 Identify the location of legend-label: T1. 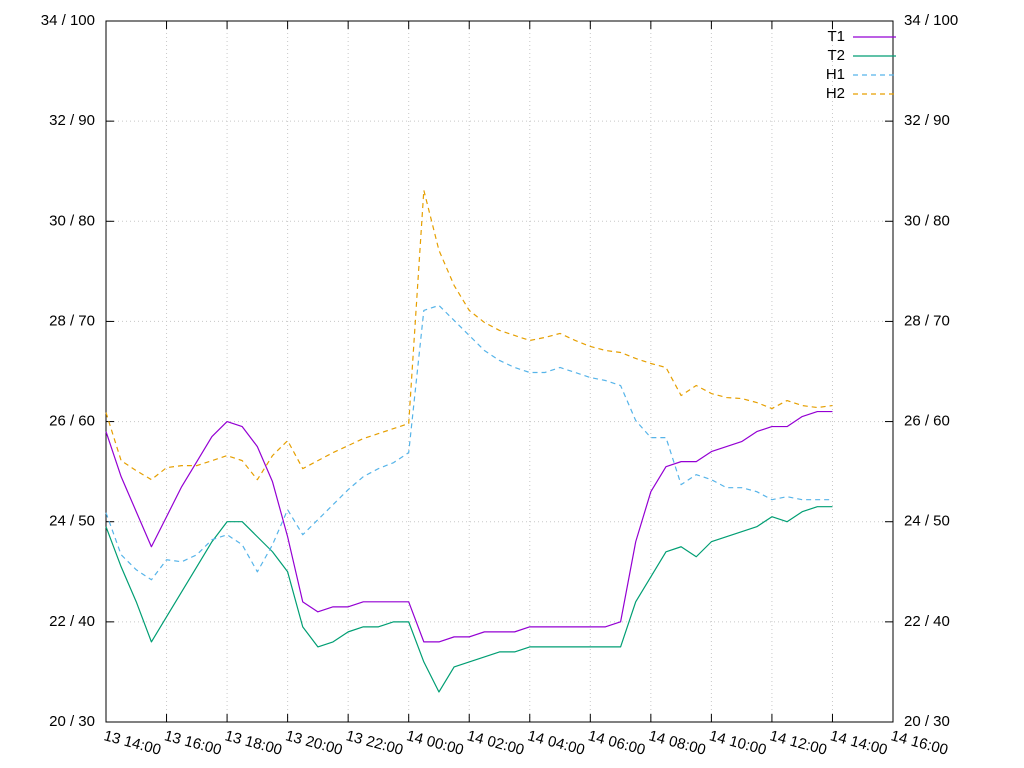
(836, 36).